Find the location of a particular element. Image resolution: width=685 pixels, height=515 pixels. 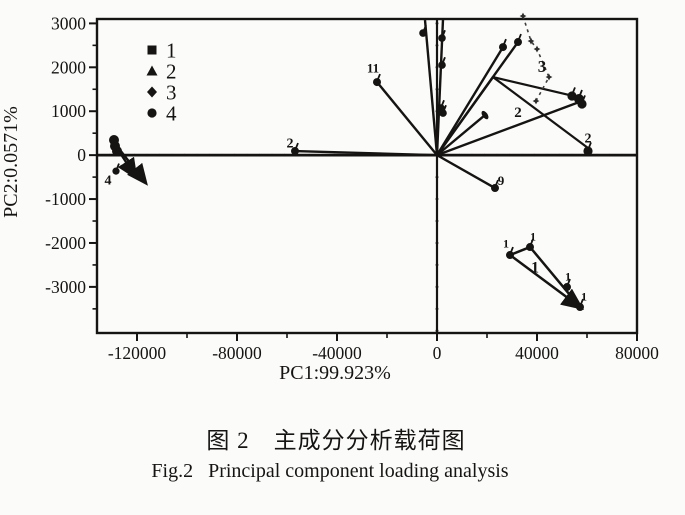

cluster4-marker is located at coordinates (116, 171).